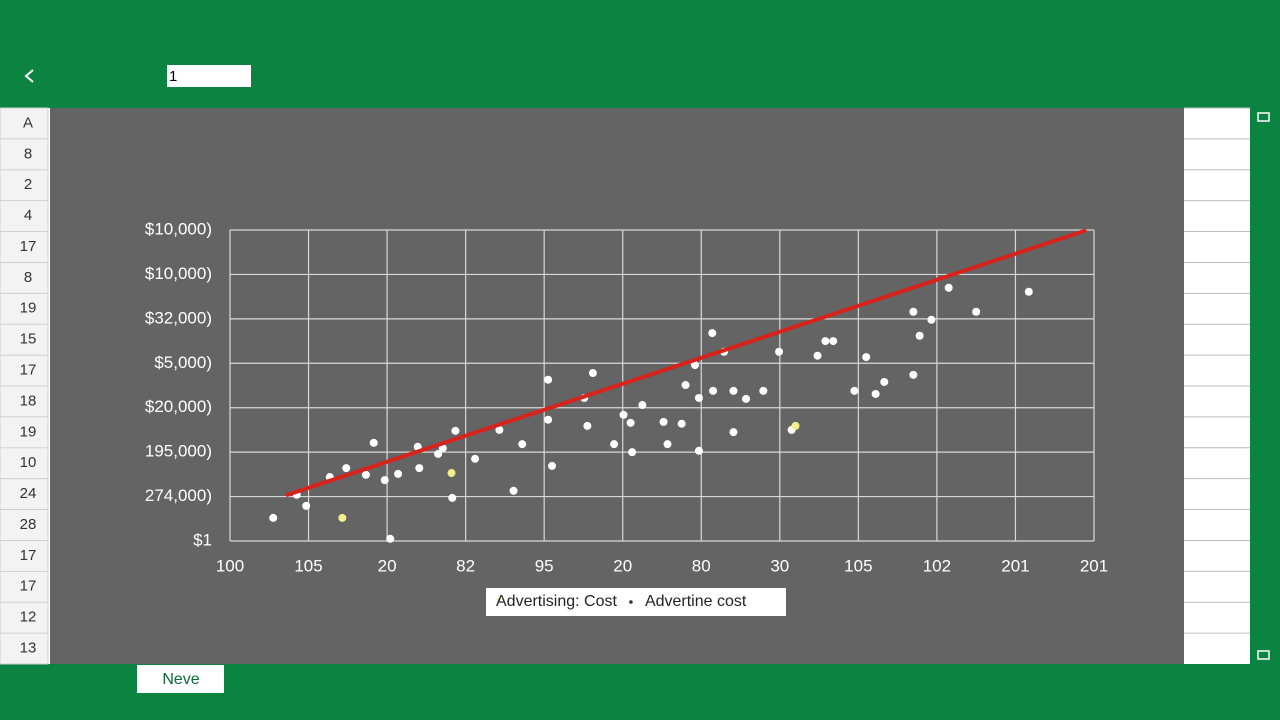 The height and width of the screenshot is (720, 1280). What do you see at coordinates (779, 565) in the screenshot?
I see `x-tick-label: 30` at bounding box center [779, 565].